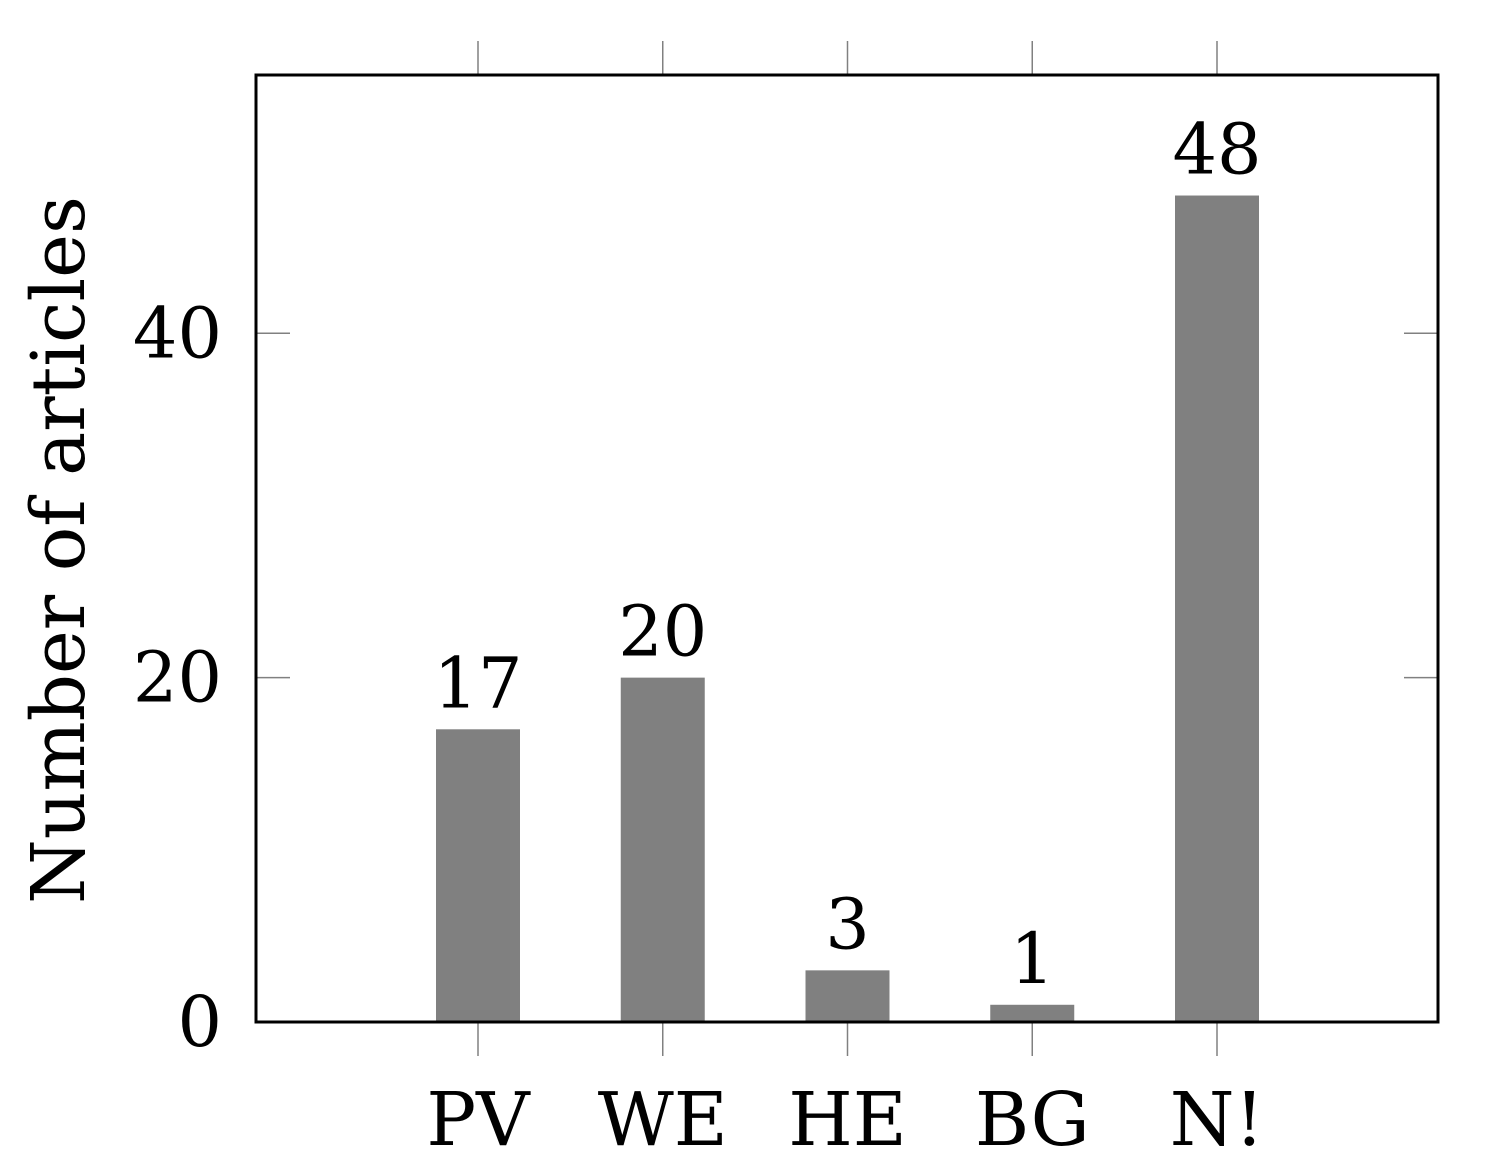  What do you see at coordinates (847, 924) in the screenshot?
I see `data-label: 3` at bounding box center [847, 924].